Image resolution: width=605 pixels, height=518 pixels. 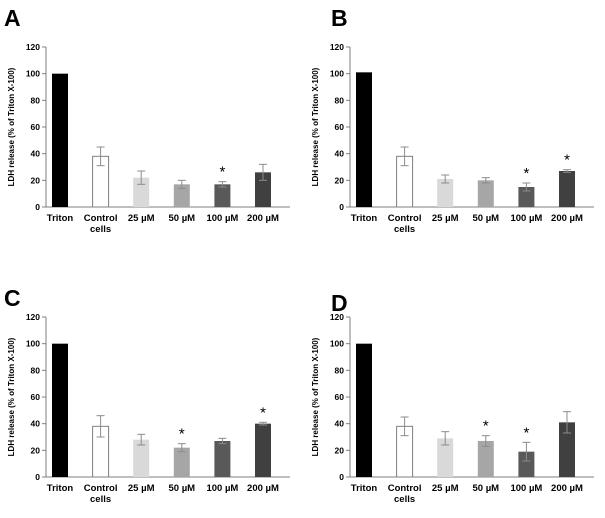 I want to click on panel-label: A, so click(x=12, y=18).